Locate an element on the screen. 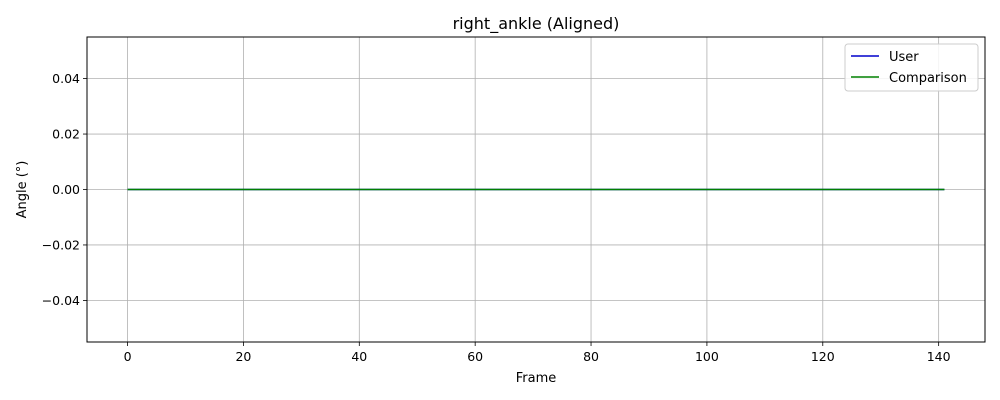  y-tick-label: 0.02 is located at coordinates (66, 134).